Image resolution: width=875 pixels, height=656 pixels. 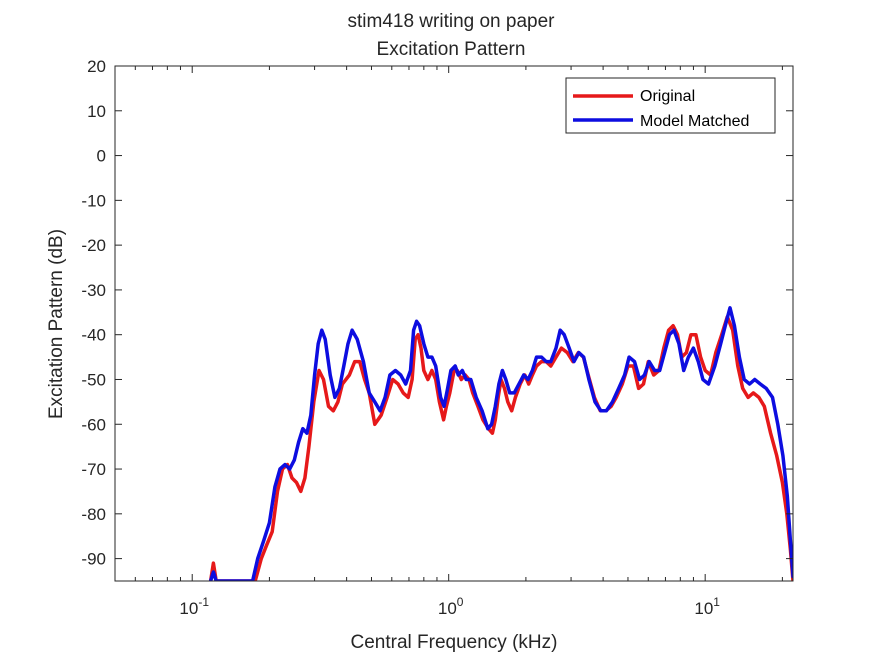 I want to click on x-tick-label: 10⁻¹, so click(x=194, y=606).